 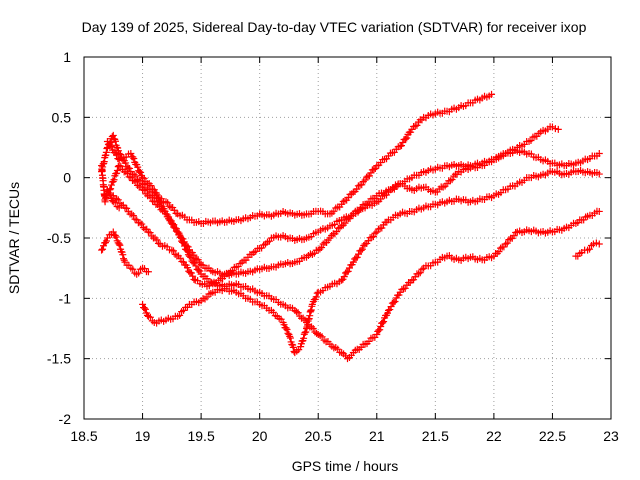 I want to click on x-tick-label: 19, so click(x=143, y=436).